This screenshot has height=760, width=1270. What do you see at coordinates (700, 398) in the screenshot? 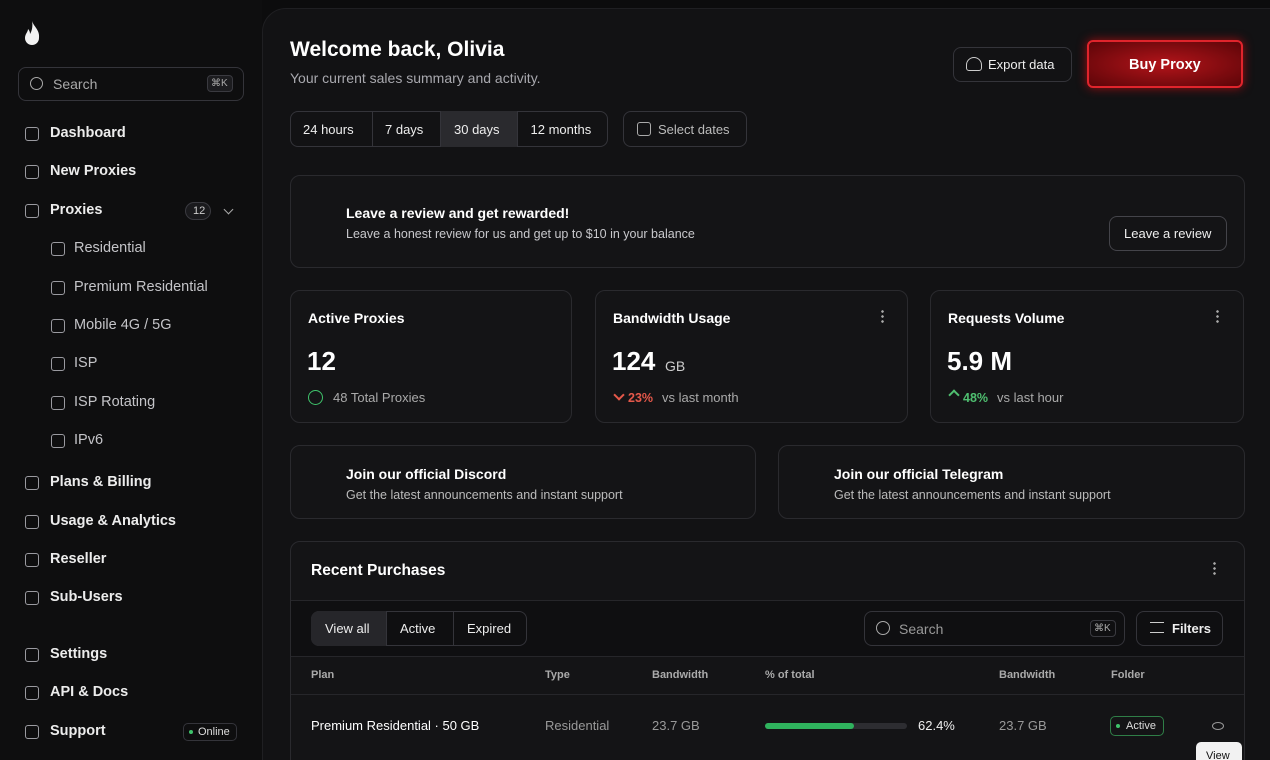
I see `stat-note: vs last month` at bounding box center [700, 398].